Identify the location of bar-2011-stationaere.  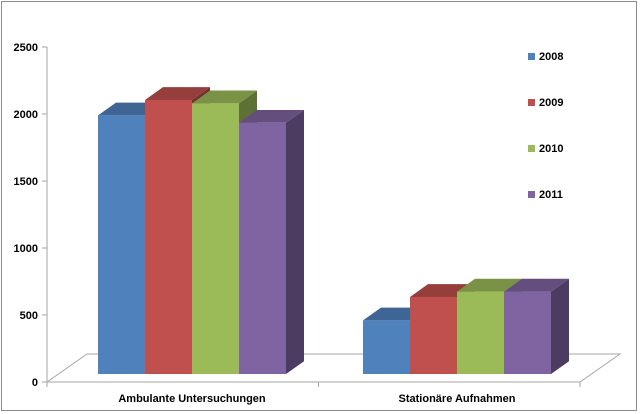
(536, 326).